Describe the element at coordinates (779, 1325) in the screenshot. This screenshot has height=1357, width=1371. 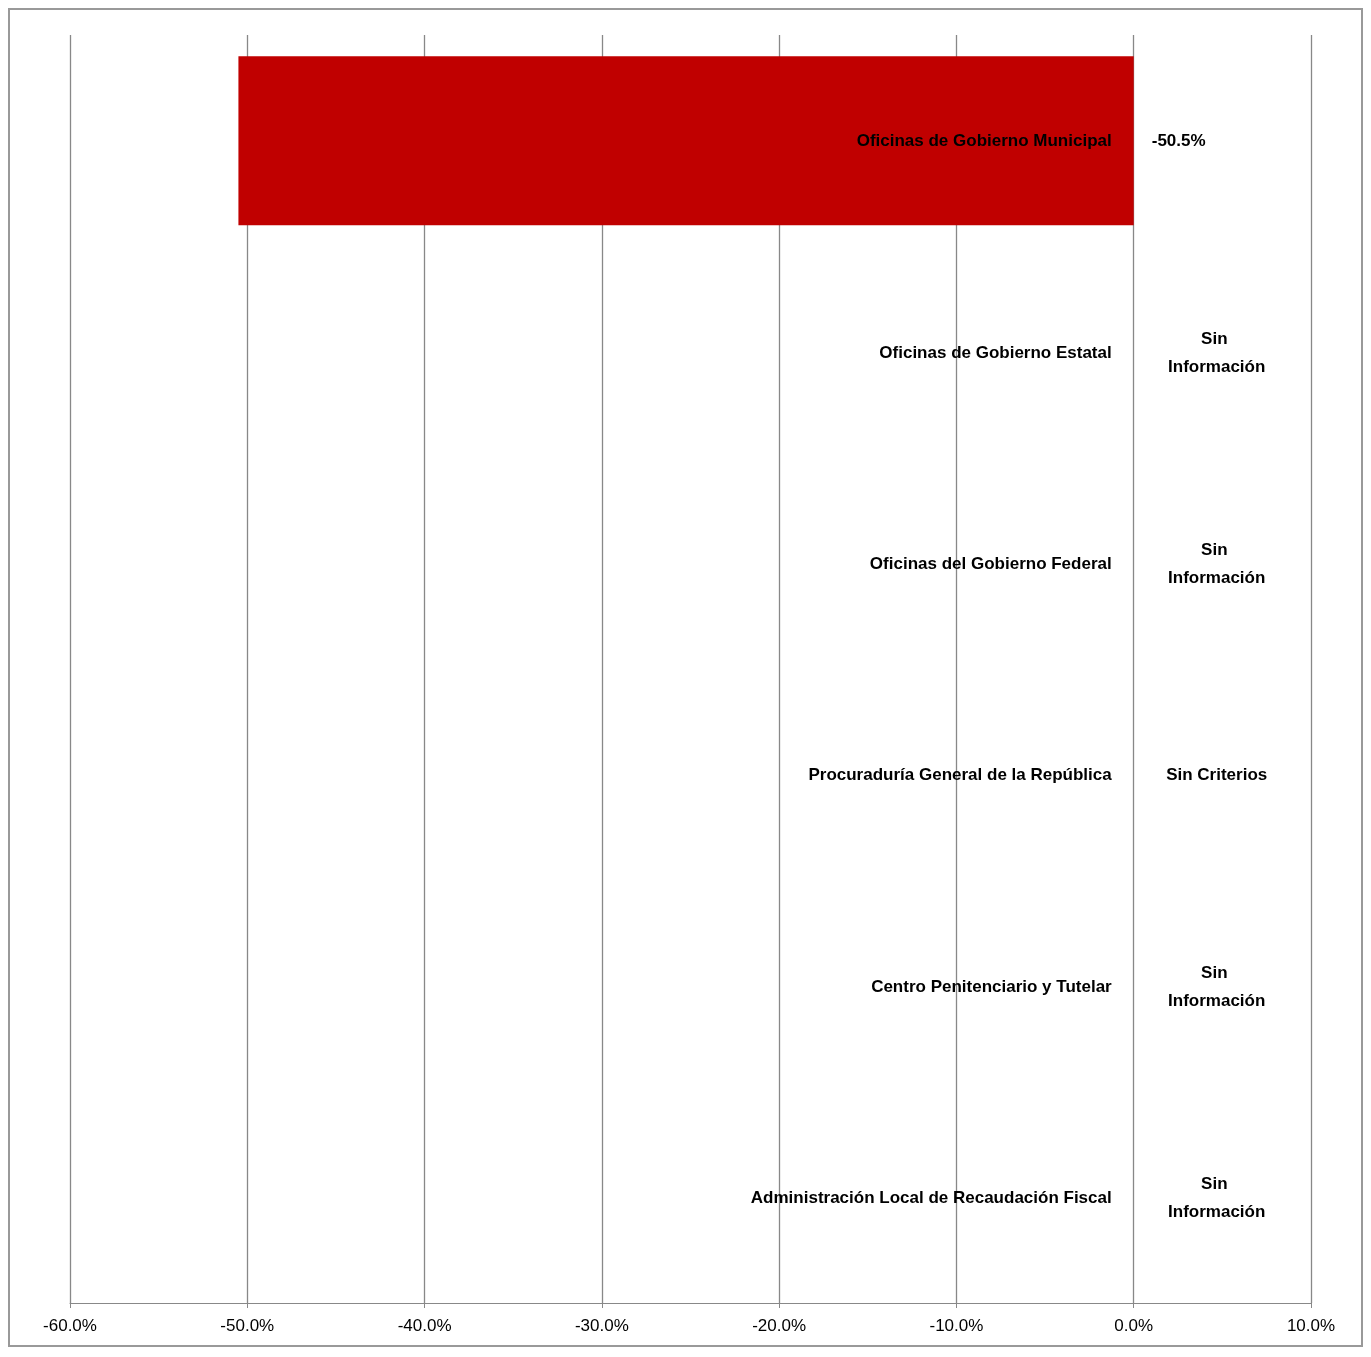
I see `x-tick-label: -20.0%` at that location.